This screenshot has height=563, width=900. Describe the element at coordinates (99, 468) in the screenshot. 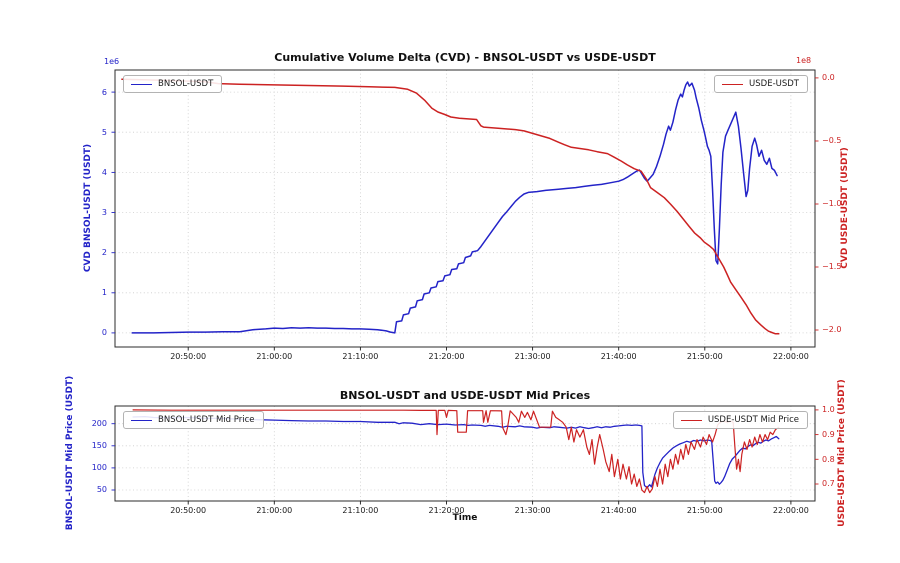

I see `y-left-tick-label: 100` at that location.